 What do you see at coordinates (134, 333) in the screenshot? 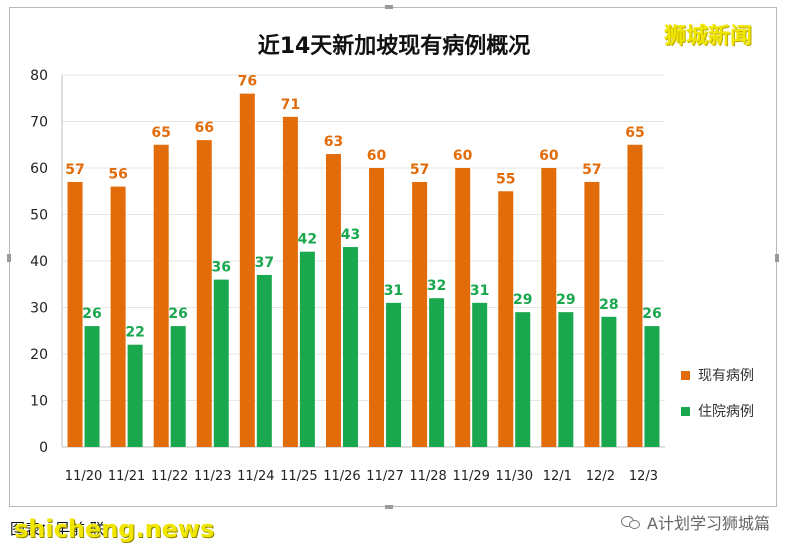
I see `data-label-hospital: 22` at bounding box center [134, 333].